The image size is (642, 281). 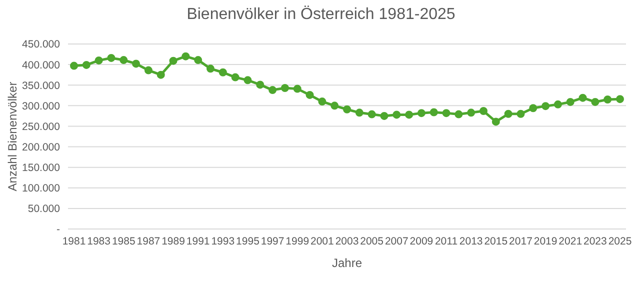 What do you see at coordinates (198, 241) in the screenshot?
I see `x-tick-label: 1991` at bounding box center [198, 241].